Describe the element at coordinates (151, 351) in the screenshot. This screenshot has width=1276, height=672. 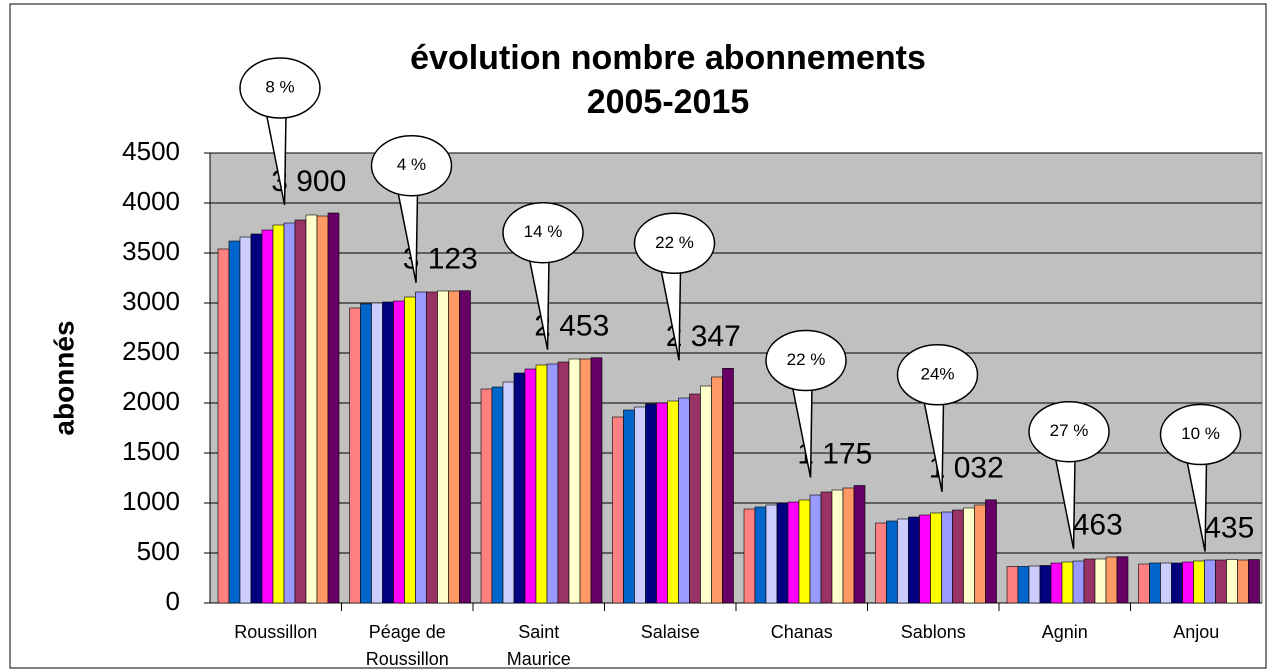
I see `y-tick-label: 2500` at that location.